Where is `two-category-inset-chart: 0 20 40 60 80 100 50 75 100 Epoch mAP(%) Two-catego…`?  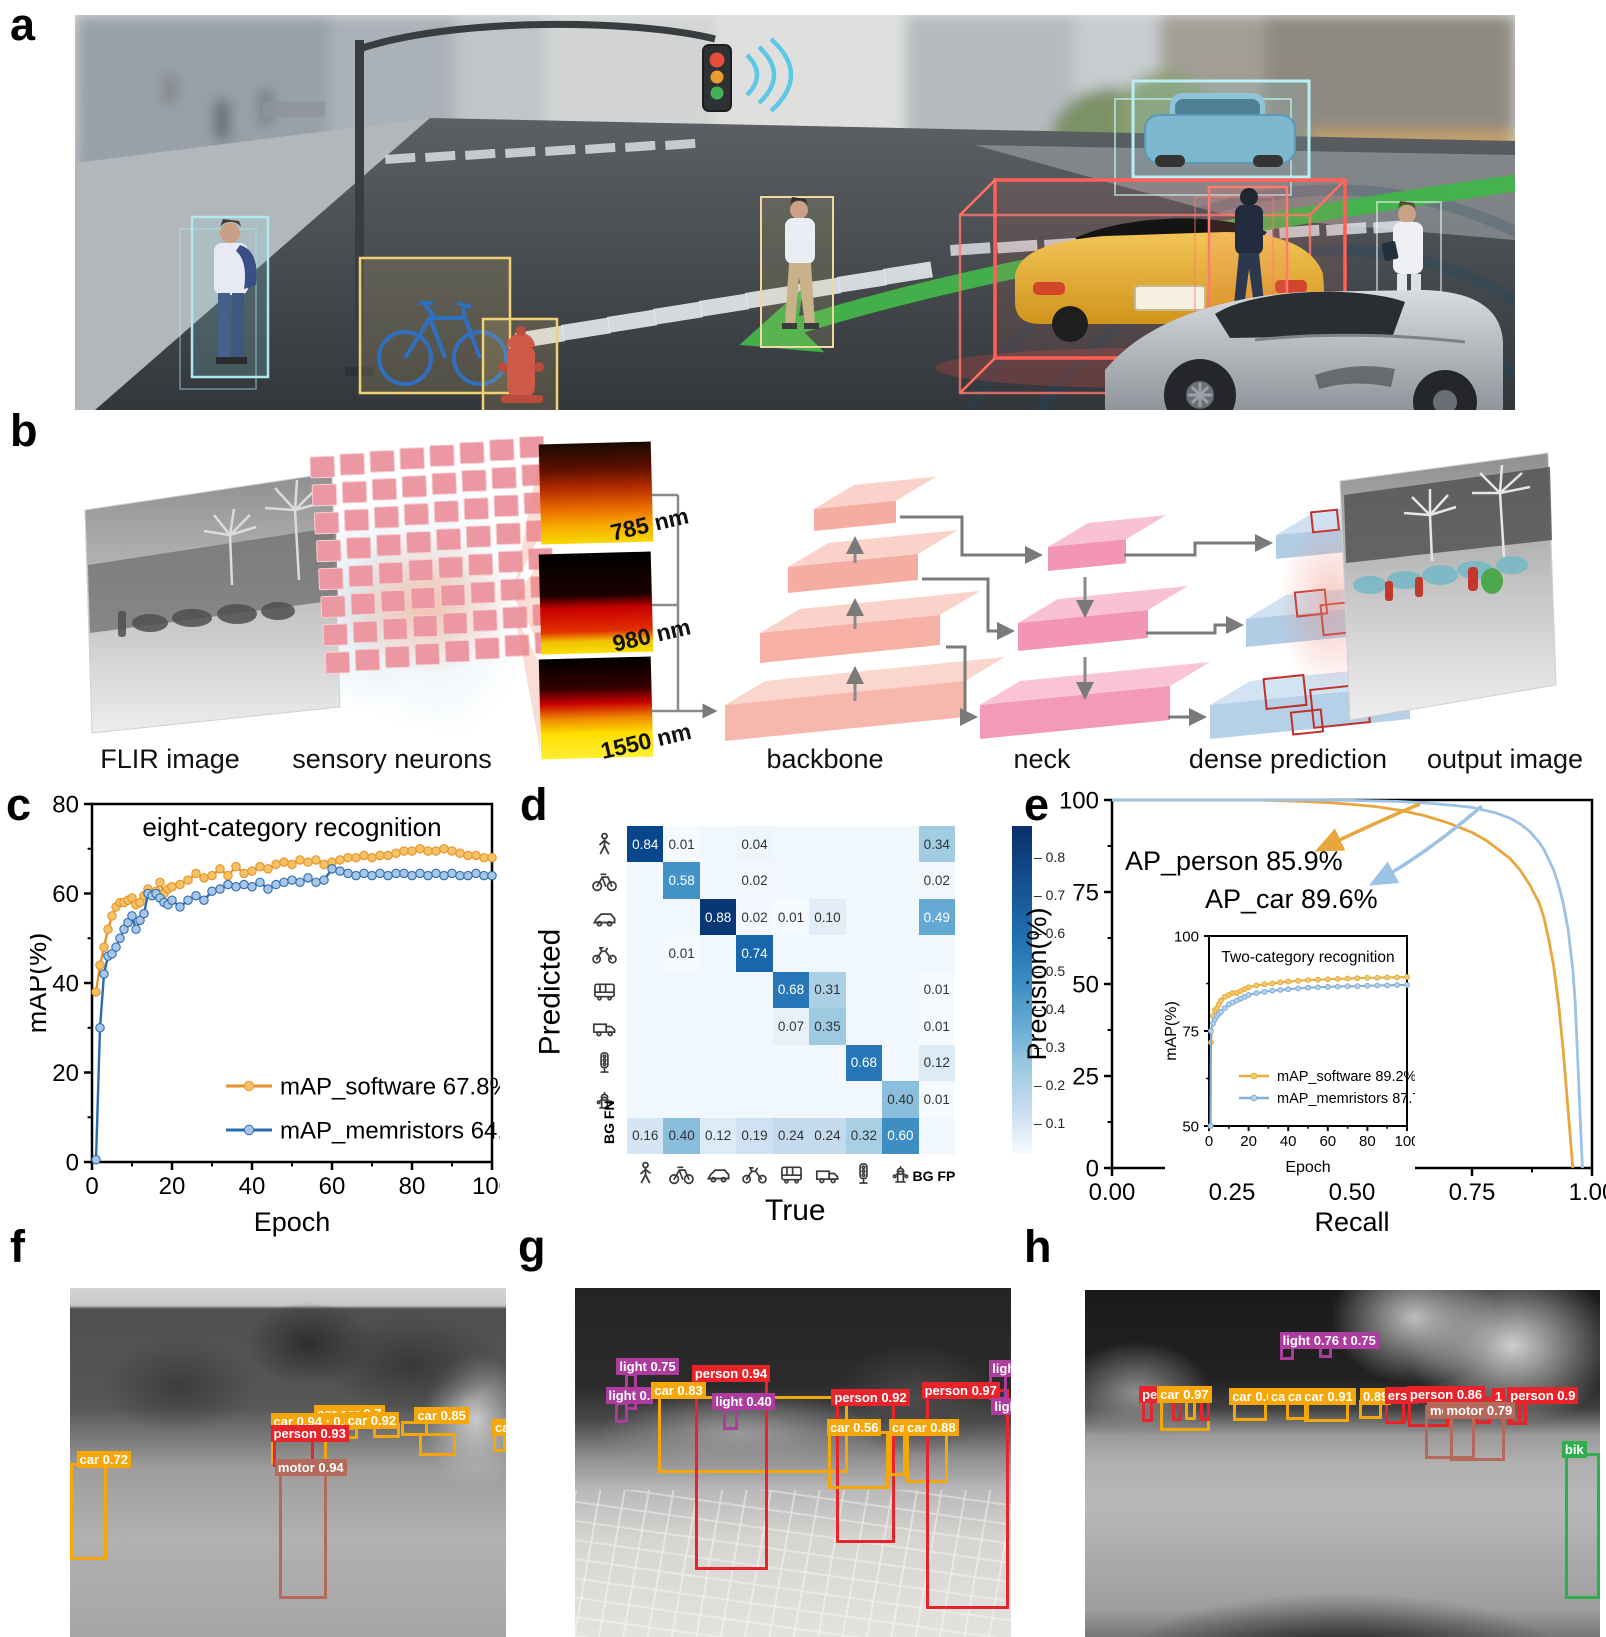 two-category-inset-chart: 0 20 40 60 80 100 50 75 100 Epoch mAP(%) Two-catego… is located at coordinates (1298, 1053).